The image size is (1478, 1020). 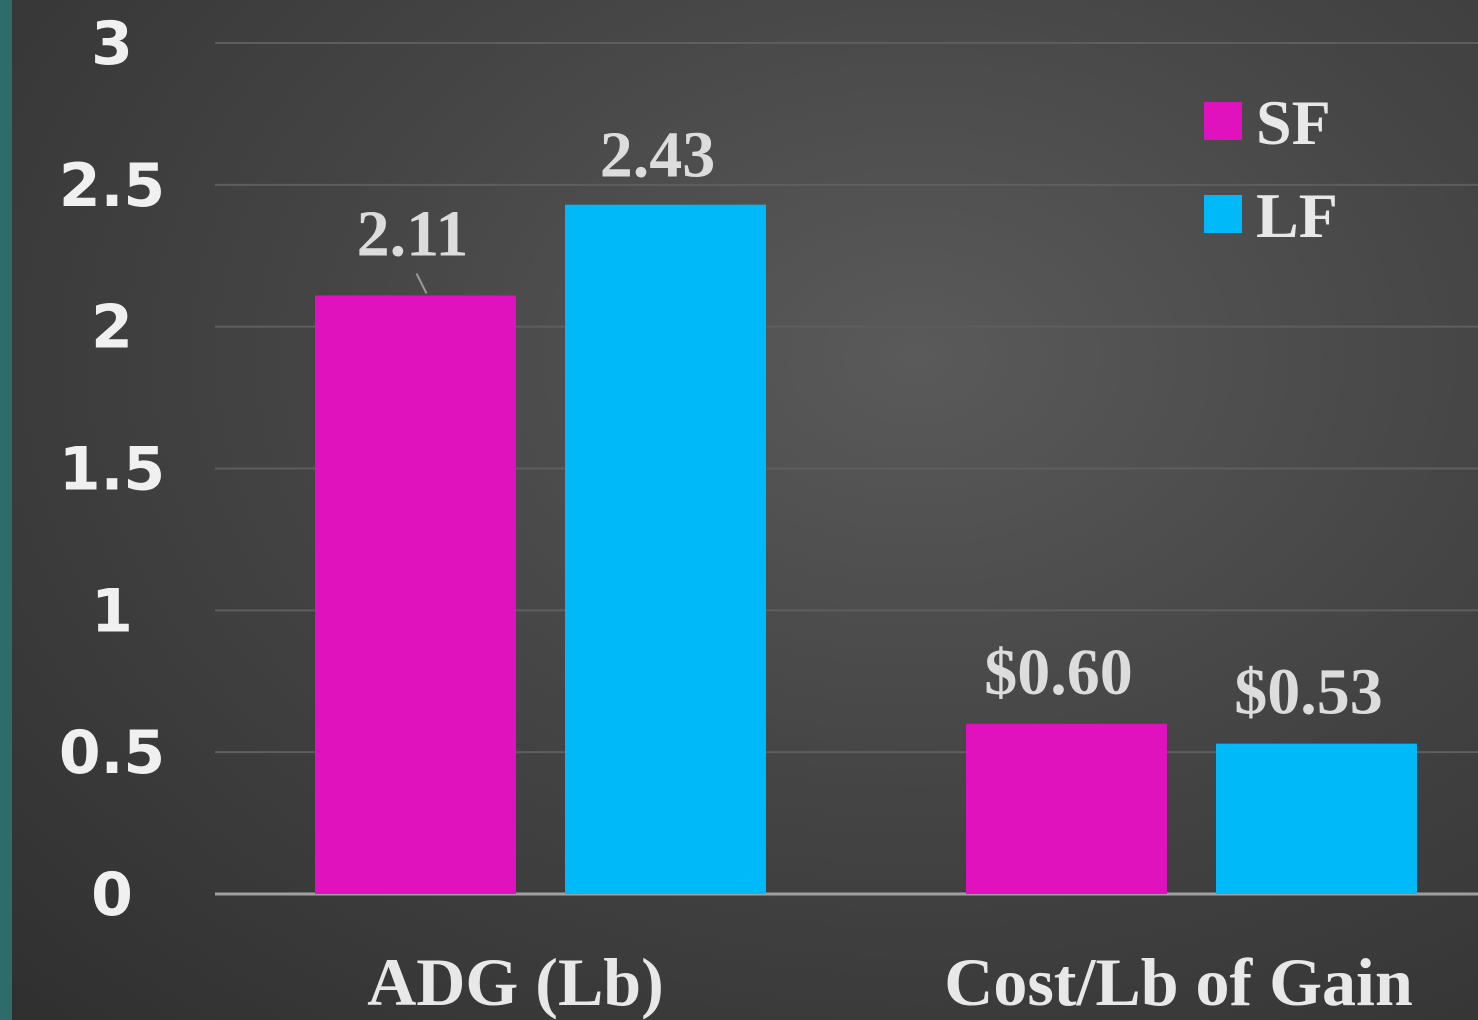 I want to click on y-tick-label: 2.5, so click(x=112, y=186).